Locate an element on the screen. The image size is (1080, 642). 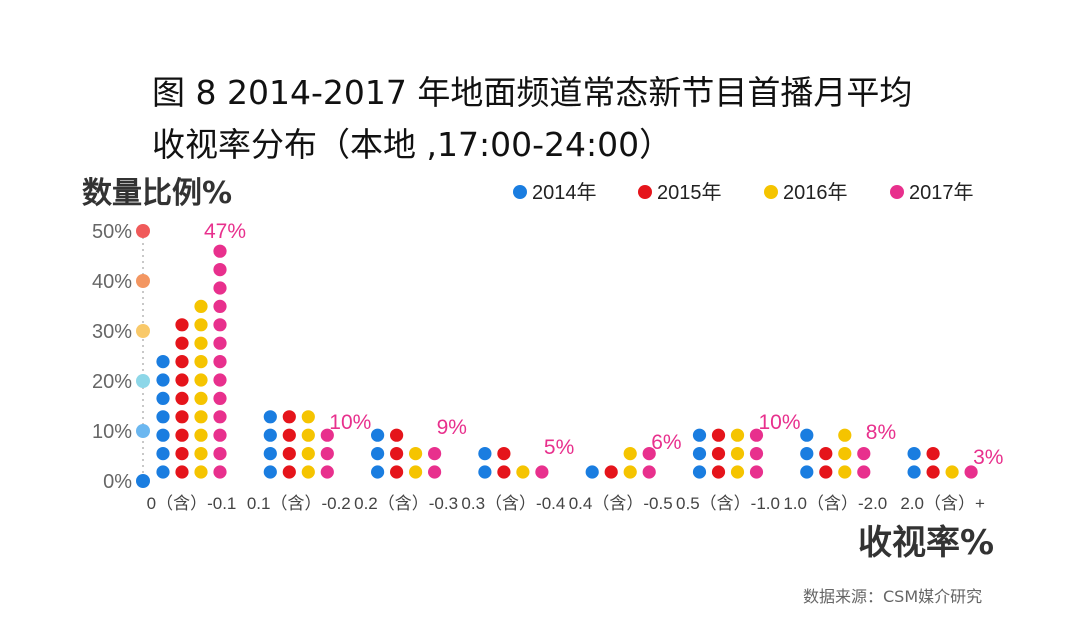
chart-title-line2: 收视率分布（本地 ,17:00-24:00） is located at coordinates (412, 144).